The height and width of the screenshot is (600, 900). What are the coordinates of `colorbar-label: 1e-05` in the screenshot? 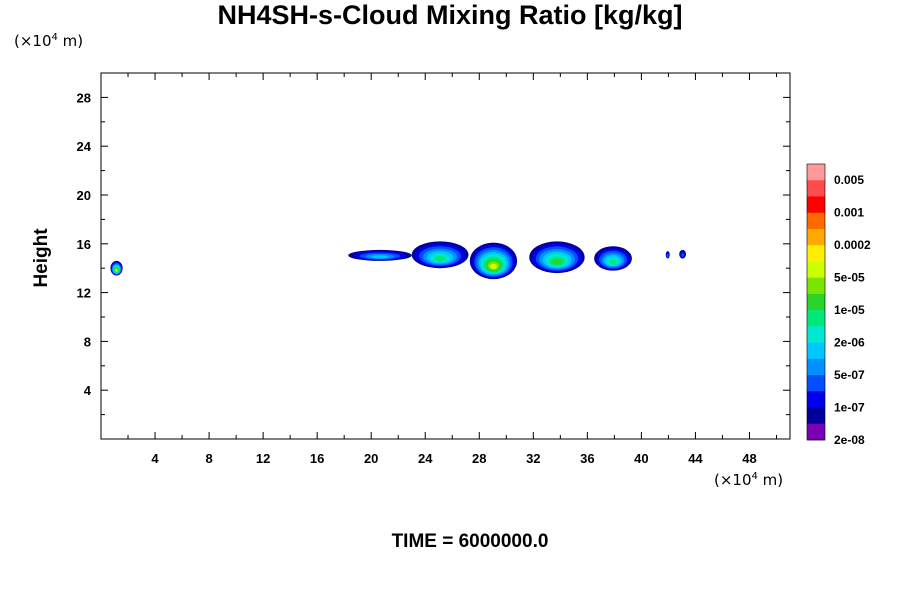 It's located at (849, 310).